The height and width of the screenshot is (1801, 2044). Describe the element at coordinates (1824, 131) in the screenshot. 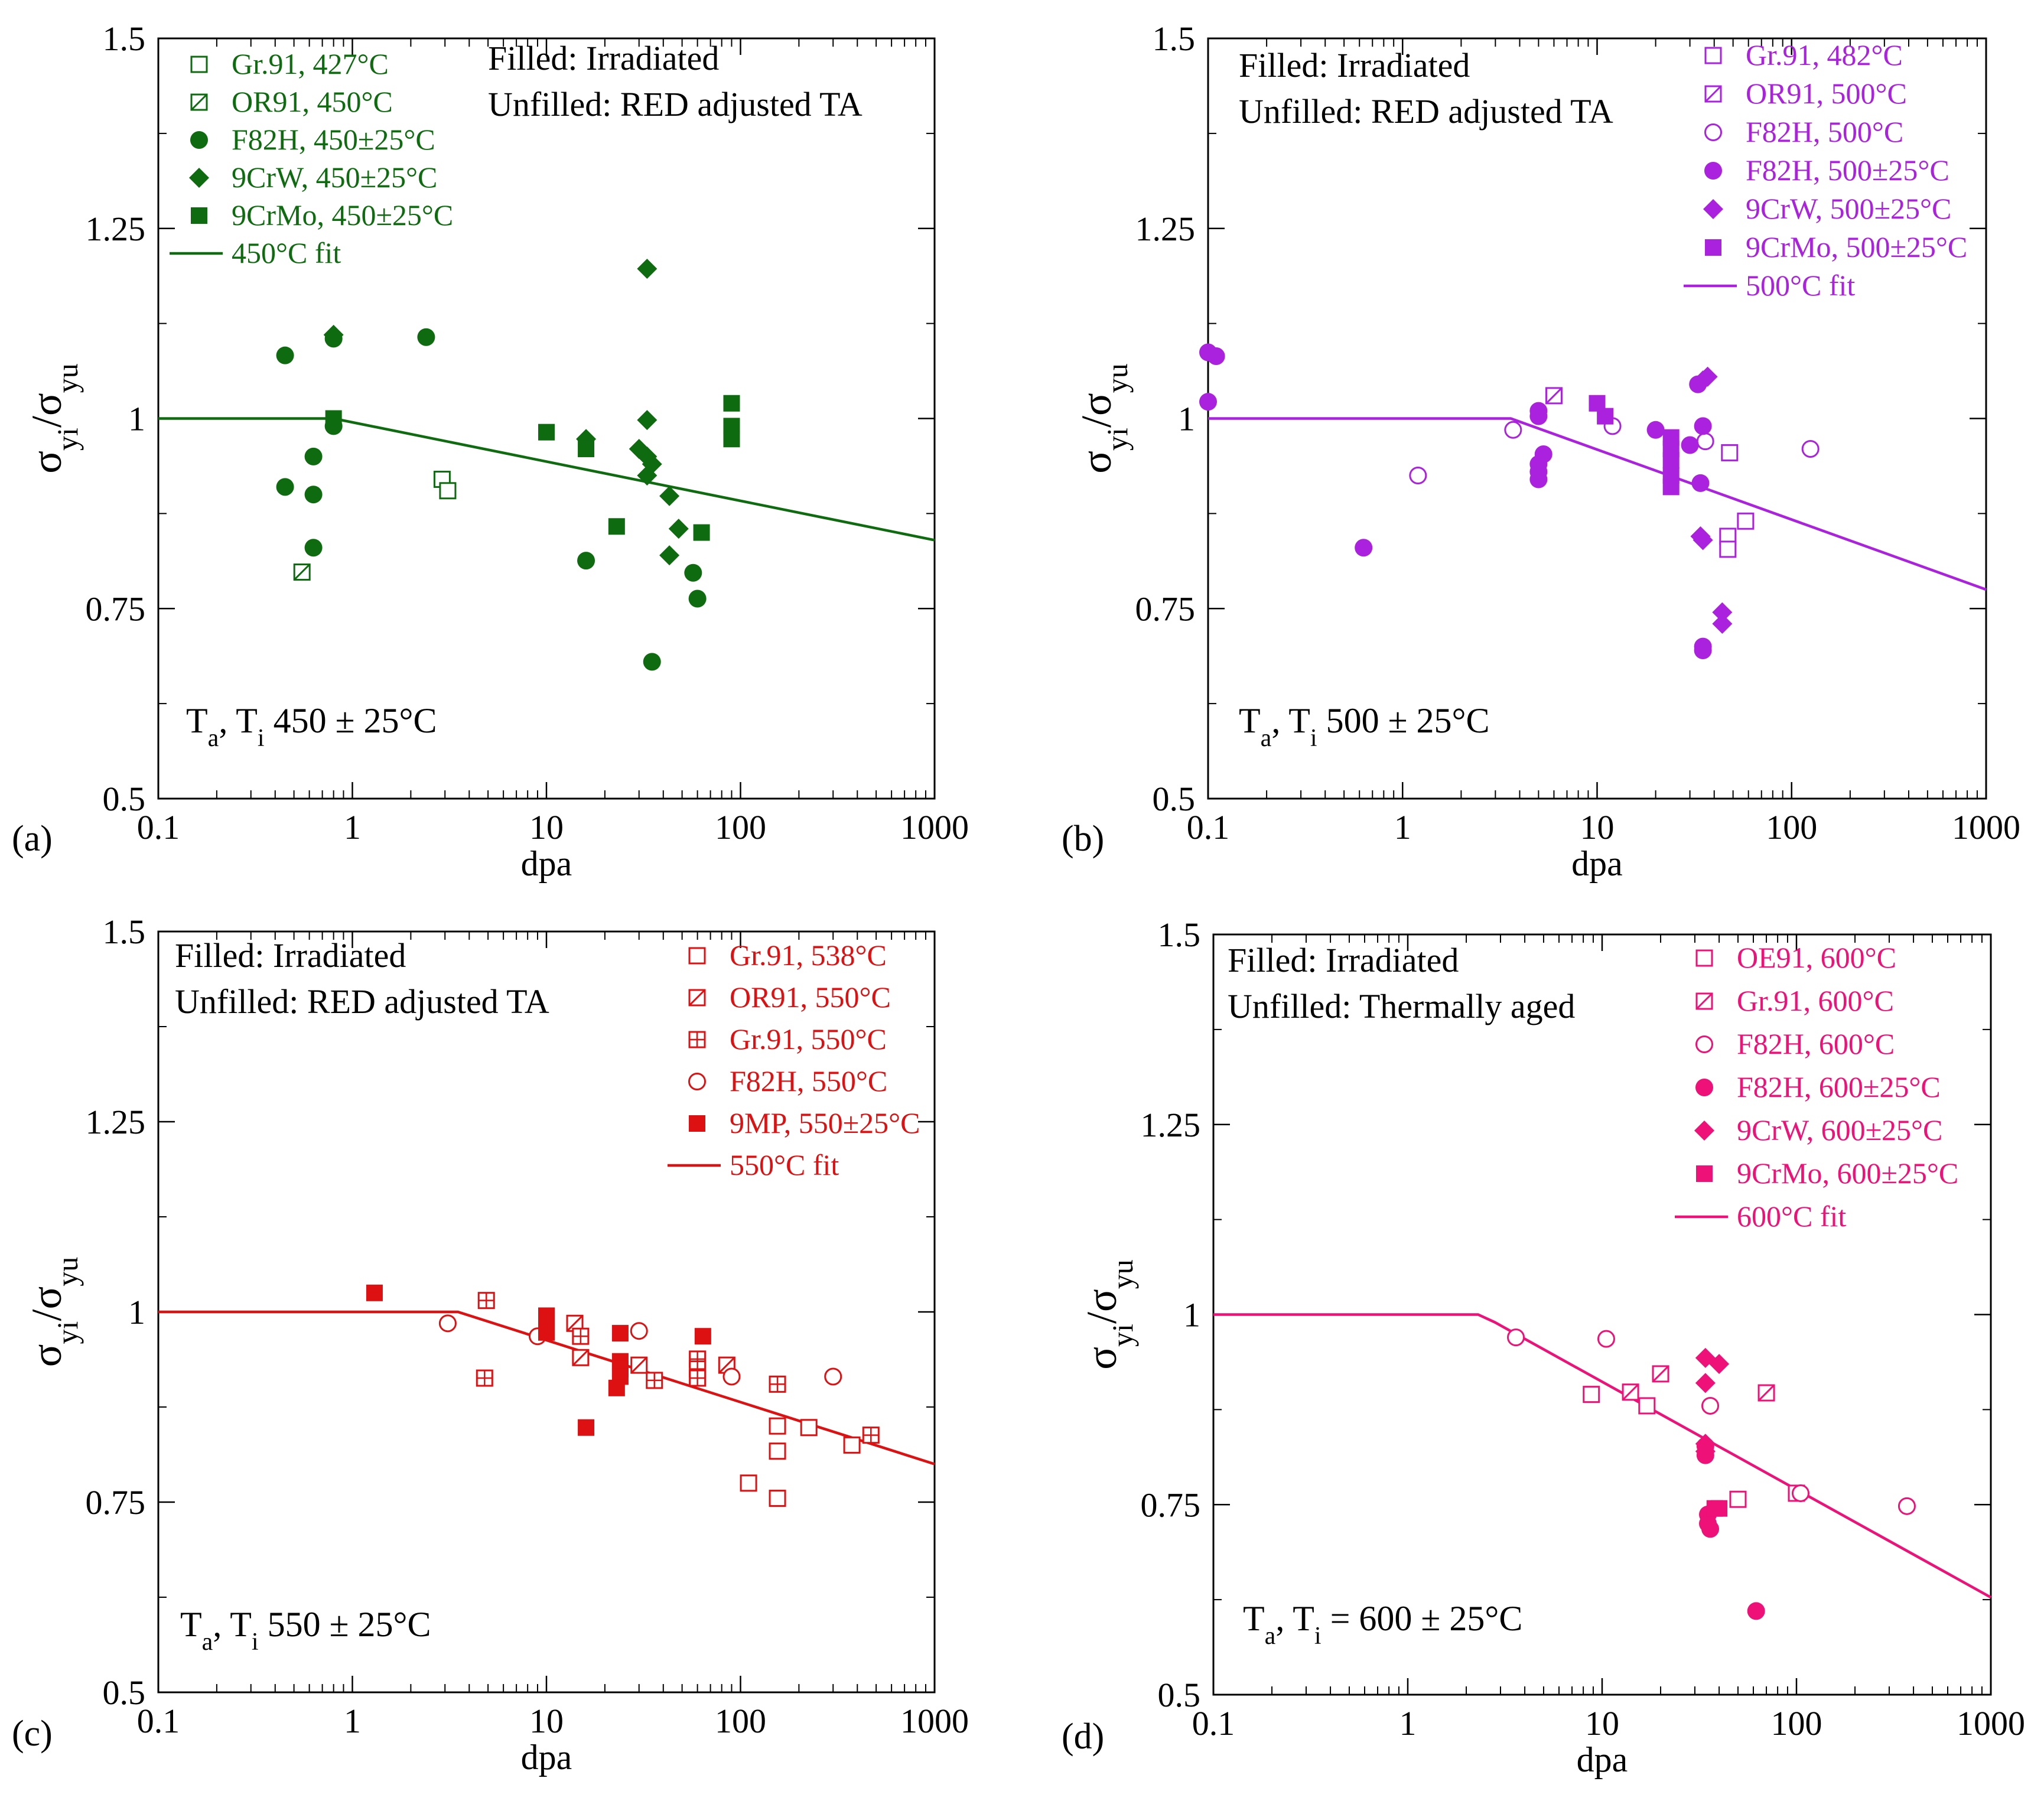

I see `legend-label: F82H, 500°C` at that location.